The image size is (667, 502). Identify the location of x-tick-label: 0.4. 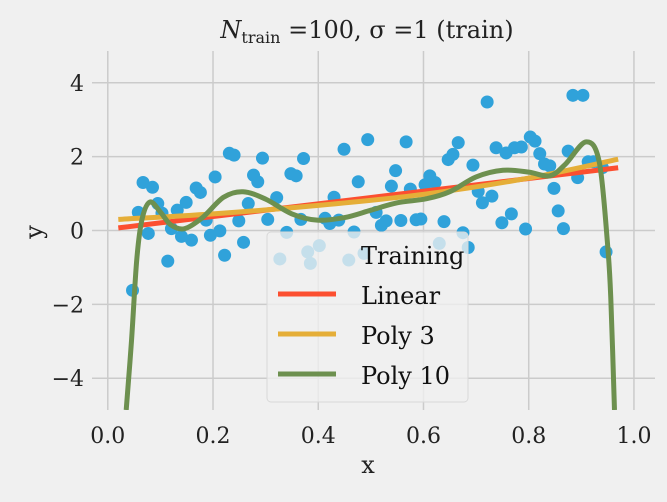
(318, 436).